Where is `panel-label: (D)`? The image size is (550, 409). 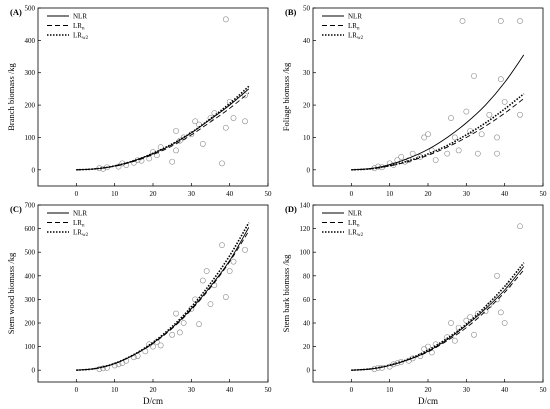
panel-label: (D) is located at coordinates (291, 209).